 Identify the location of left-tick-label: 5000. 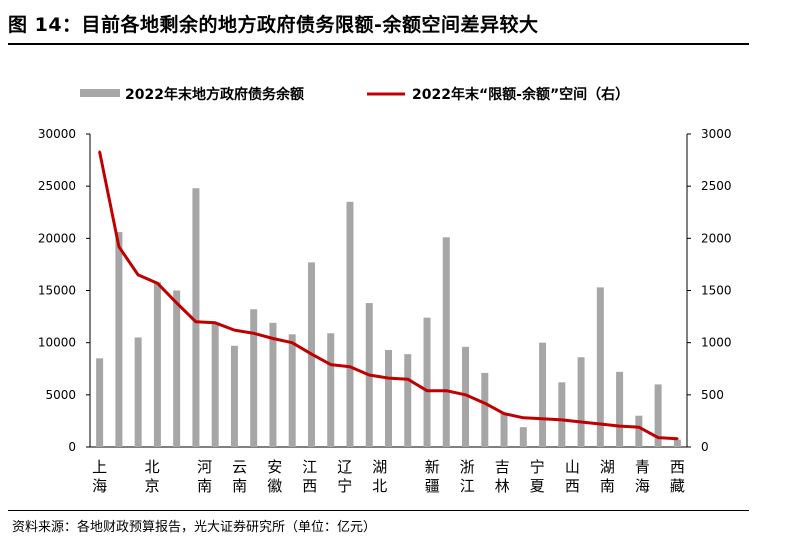
(60, 395).